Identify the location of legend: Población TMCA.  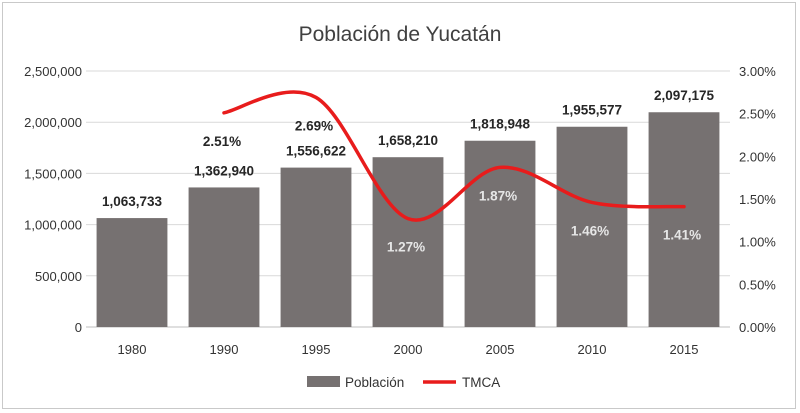
(403, 382).